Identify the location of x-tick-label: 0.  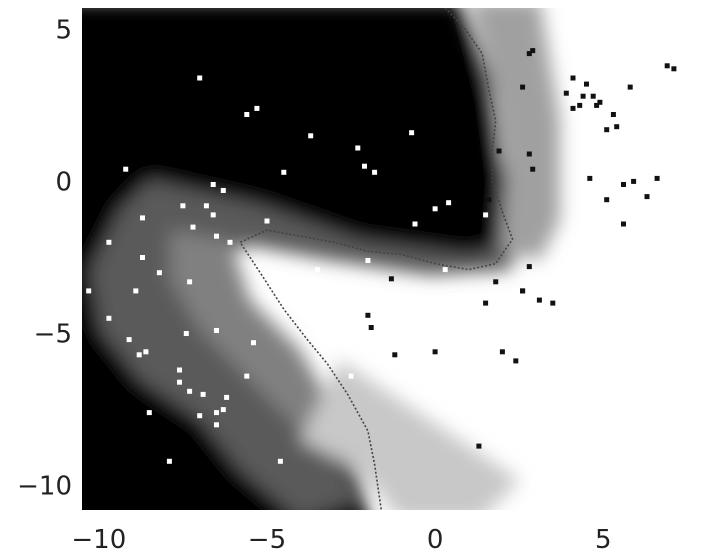
(435, 540).